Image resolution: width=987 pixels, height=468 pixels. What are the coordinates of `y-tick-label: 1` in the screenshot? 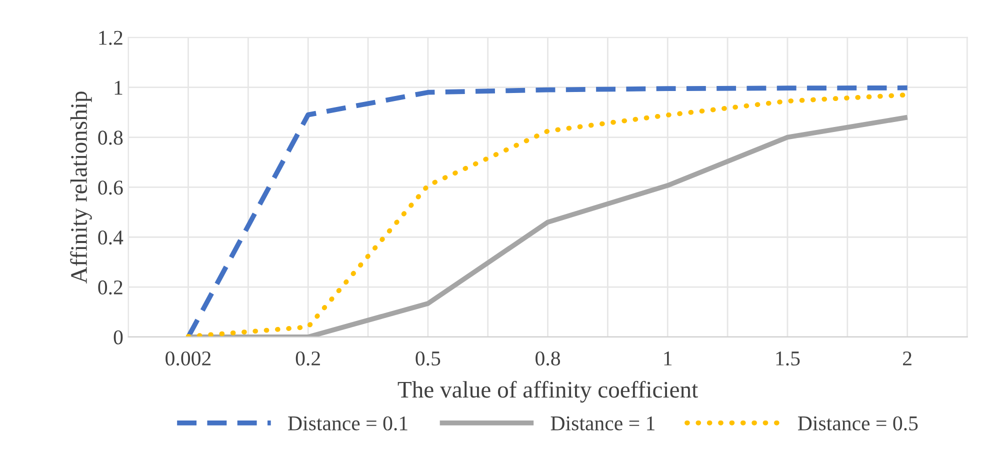 It's located at (118, 87).